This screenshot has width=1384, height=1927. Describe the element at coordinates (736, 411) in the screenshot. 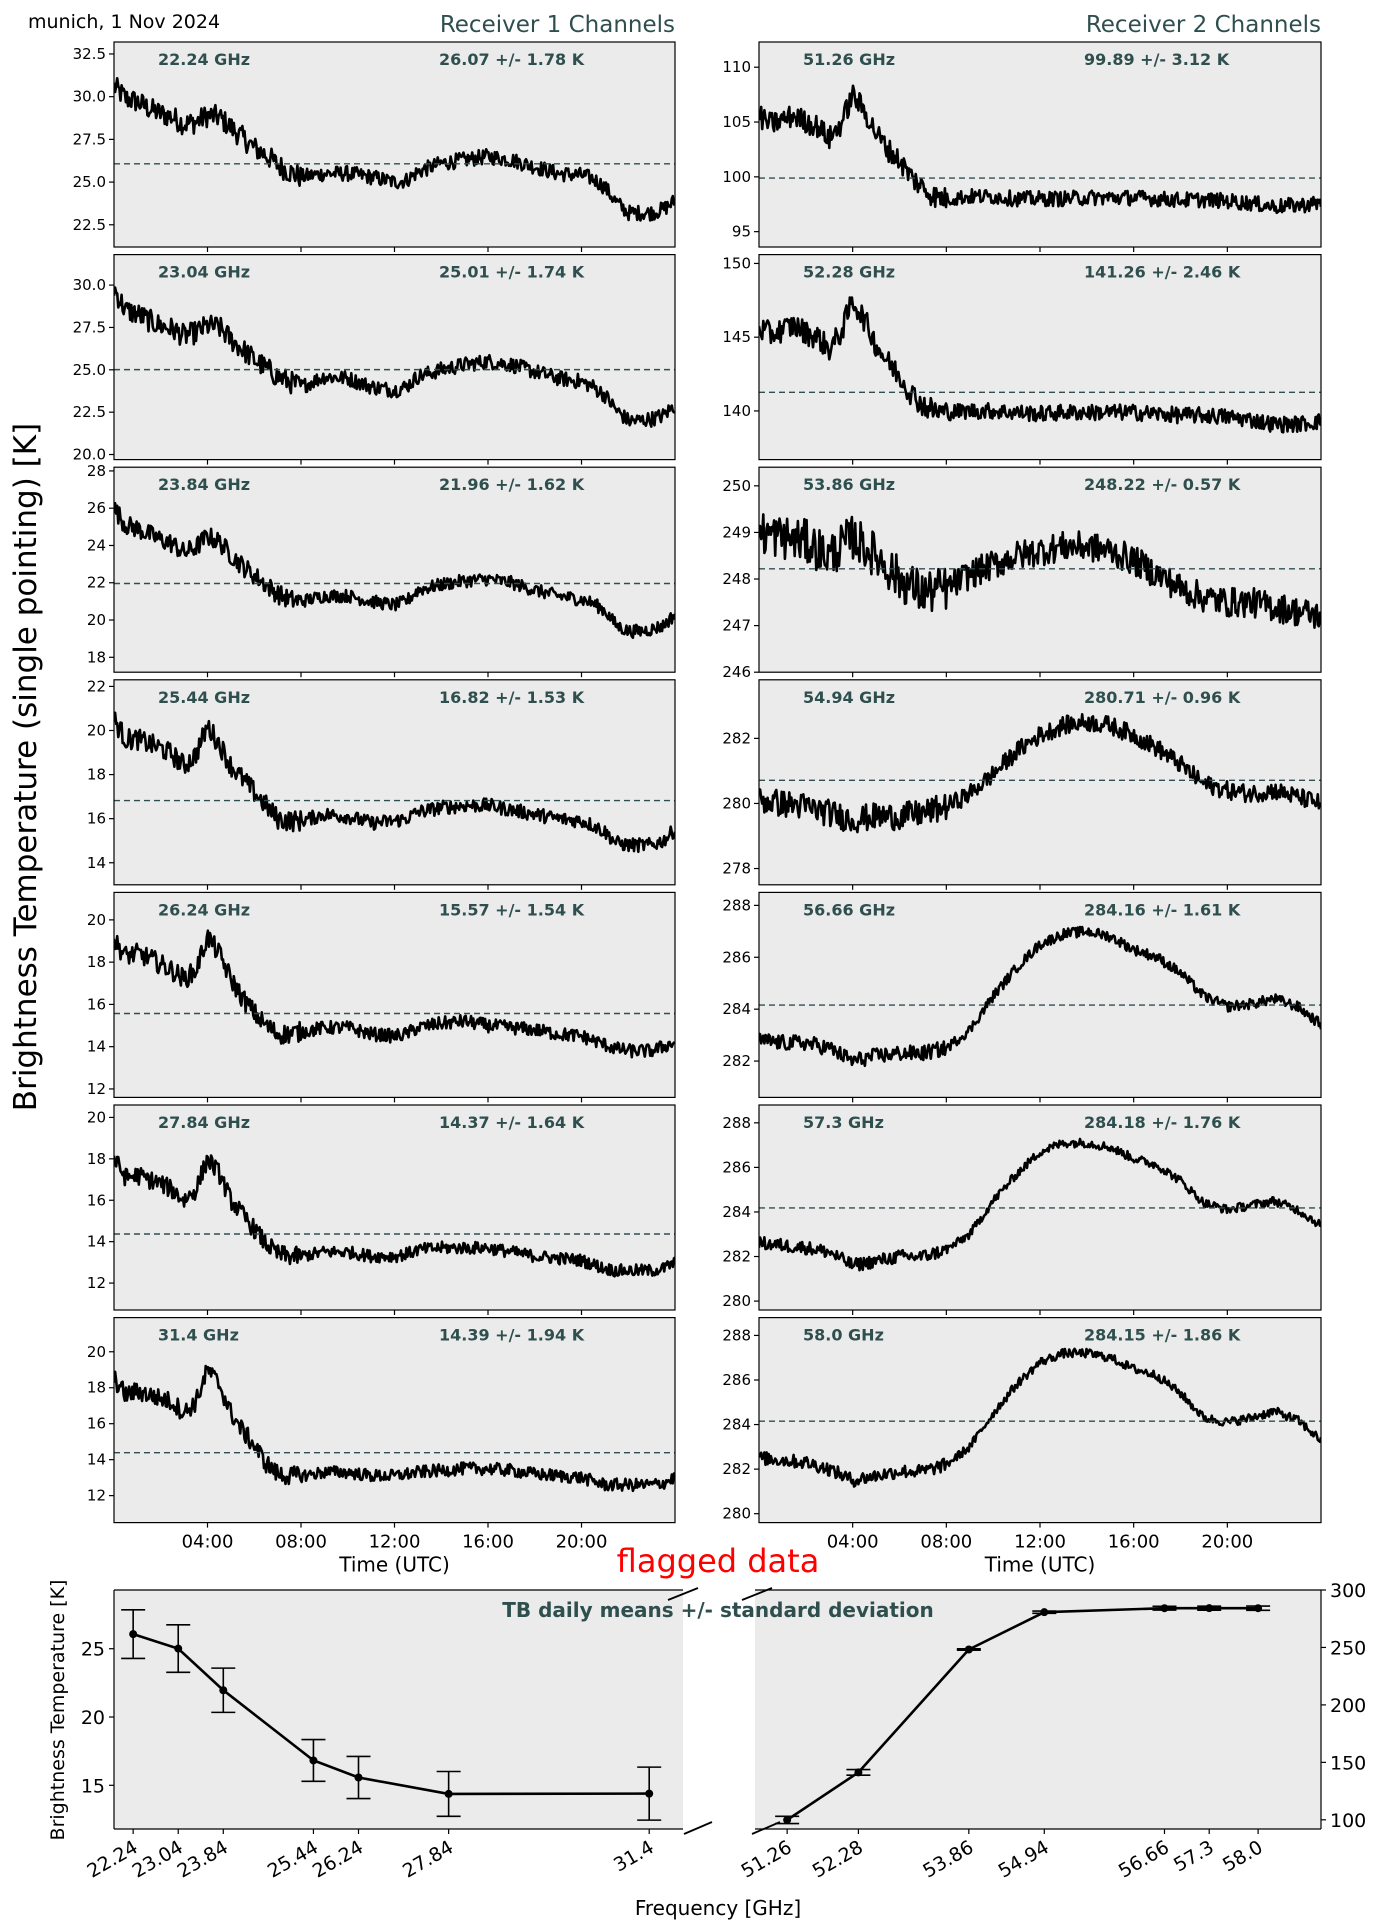

I see `y-tick-label: 140` at that location.